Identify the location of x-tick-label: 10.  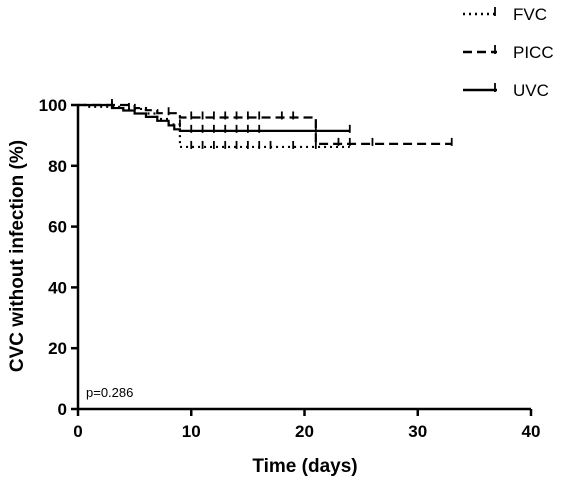
(191, 431).